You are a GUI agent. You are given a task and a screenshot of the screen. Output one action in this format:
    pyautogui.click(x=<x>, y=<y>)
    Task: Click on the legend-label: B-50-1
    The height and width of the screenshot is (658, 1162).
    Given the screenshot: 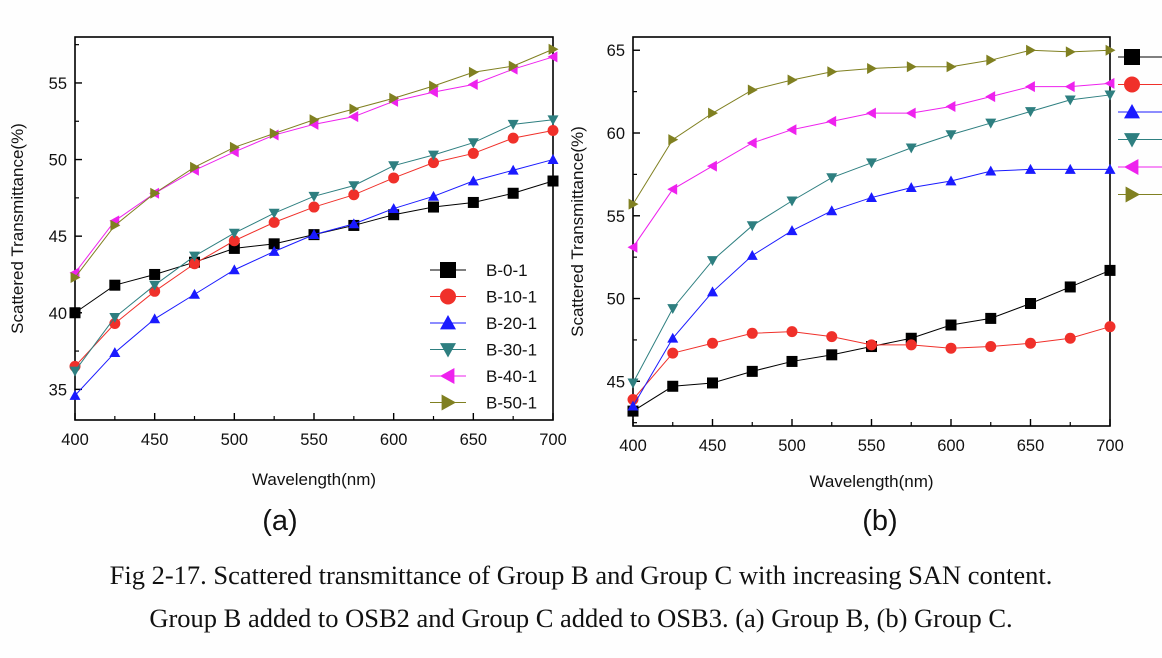 What is the action you would take?
    pyautogui.click(x=511, y=403)
    